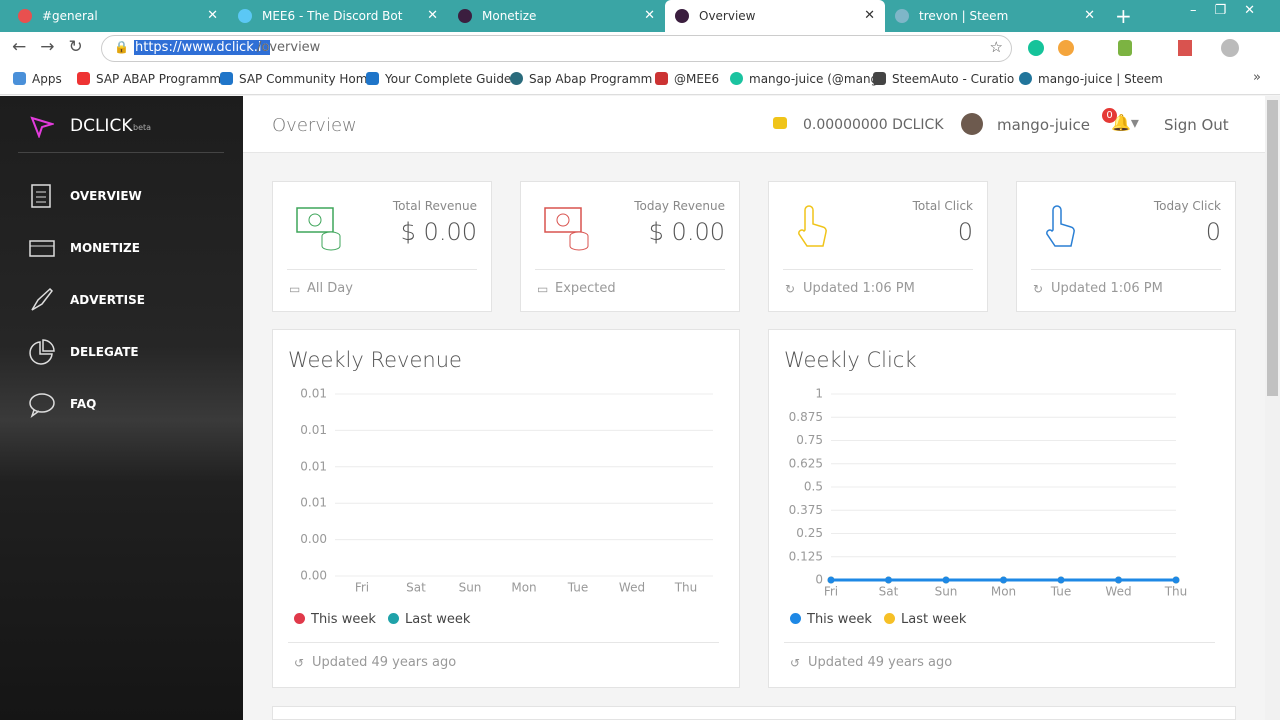 This screenshot has width=1280, height=720. What do you see at coordinates (809, 533) in the screenshot?
I see `y-tick-label: 0.25` at bounding box center [809, 533].